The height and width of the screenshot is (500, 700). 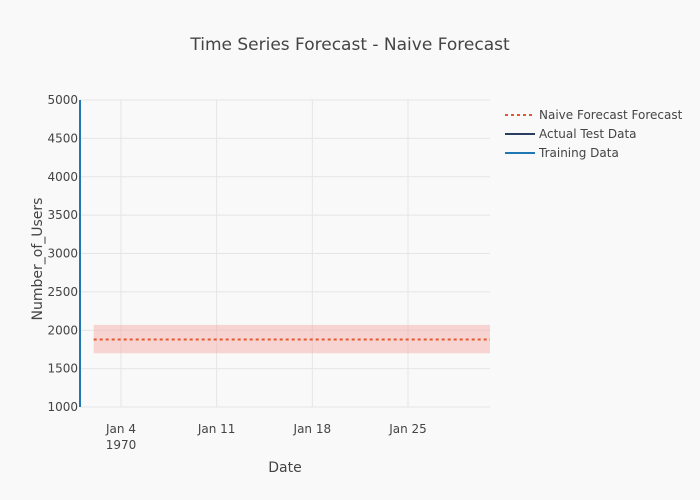 I want to click on legend-label: Training Data, so click(x=578, y=153).